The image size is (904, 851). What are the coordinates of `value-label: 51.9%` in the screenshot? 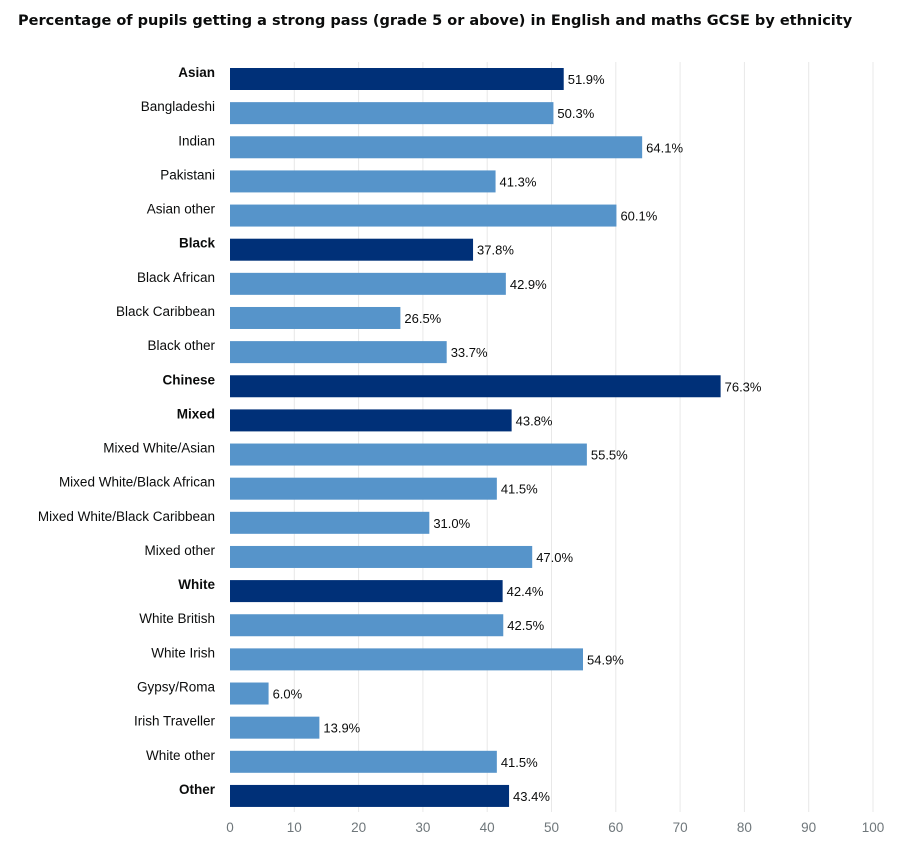 It's located at (586, 79).